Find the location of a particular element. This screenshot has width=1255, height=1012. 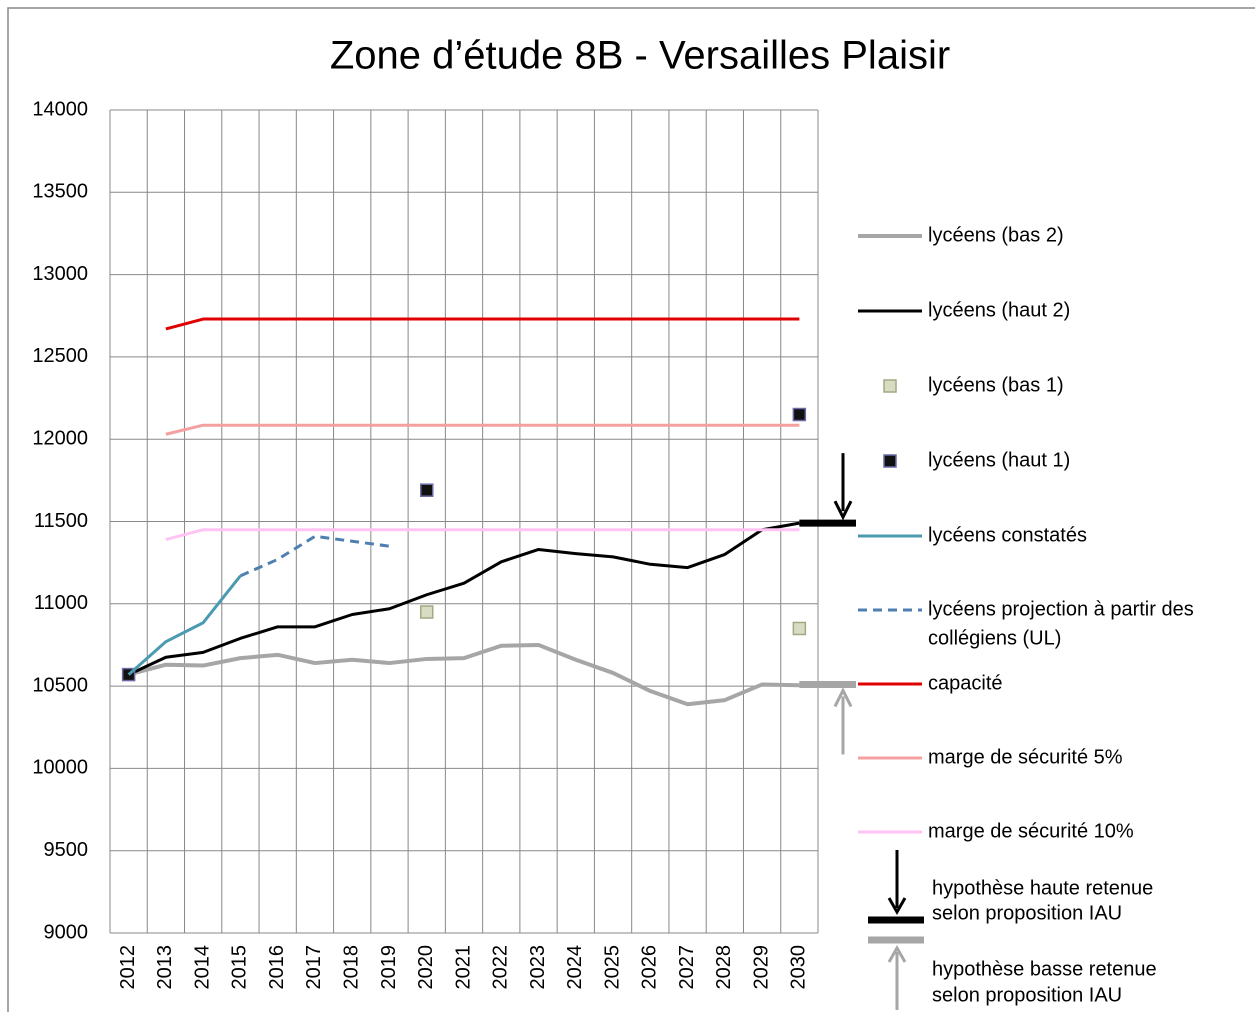

y-tick-label: 10000 is located at coordinates (60, 768).